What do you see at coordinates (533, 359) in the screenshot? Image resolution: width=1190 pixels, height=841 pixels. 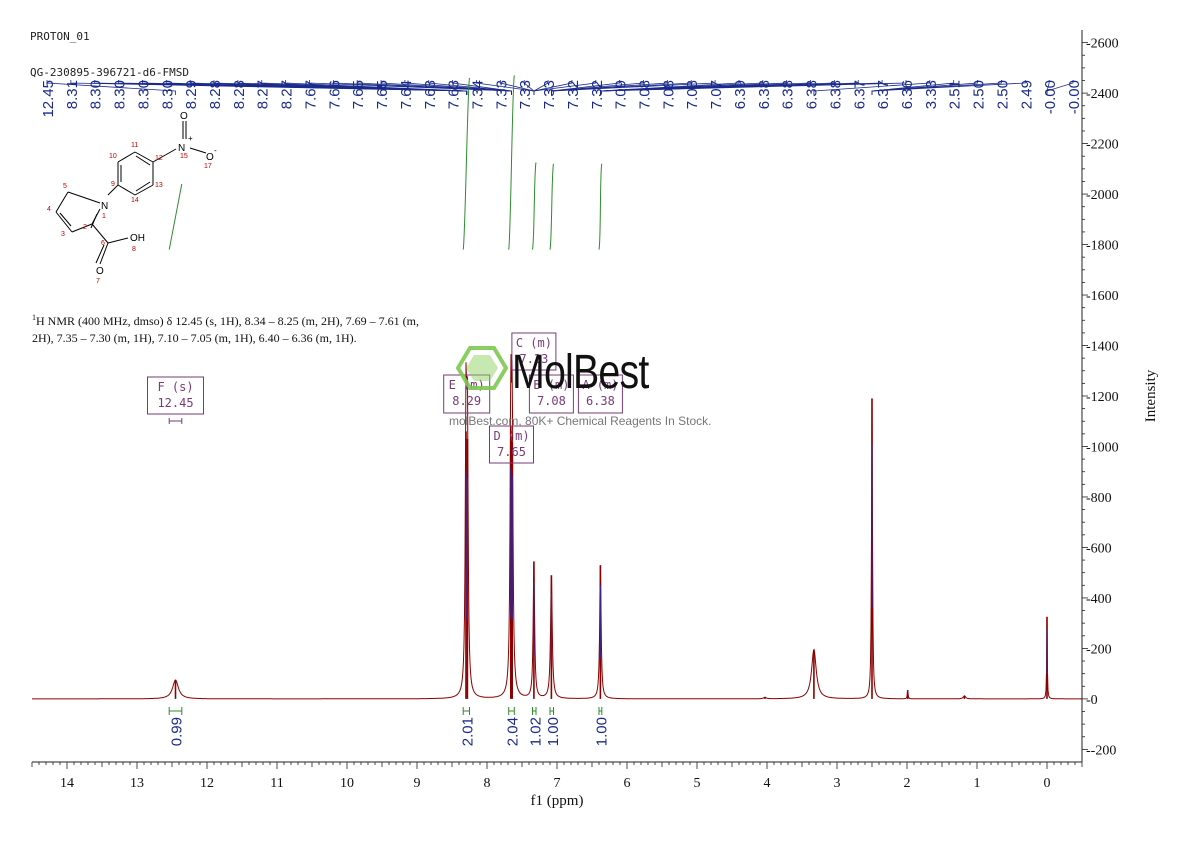 I see `multiplet-shift: 7.33` at bounding box center [533, 359].